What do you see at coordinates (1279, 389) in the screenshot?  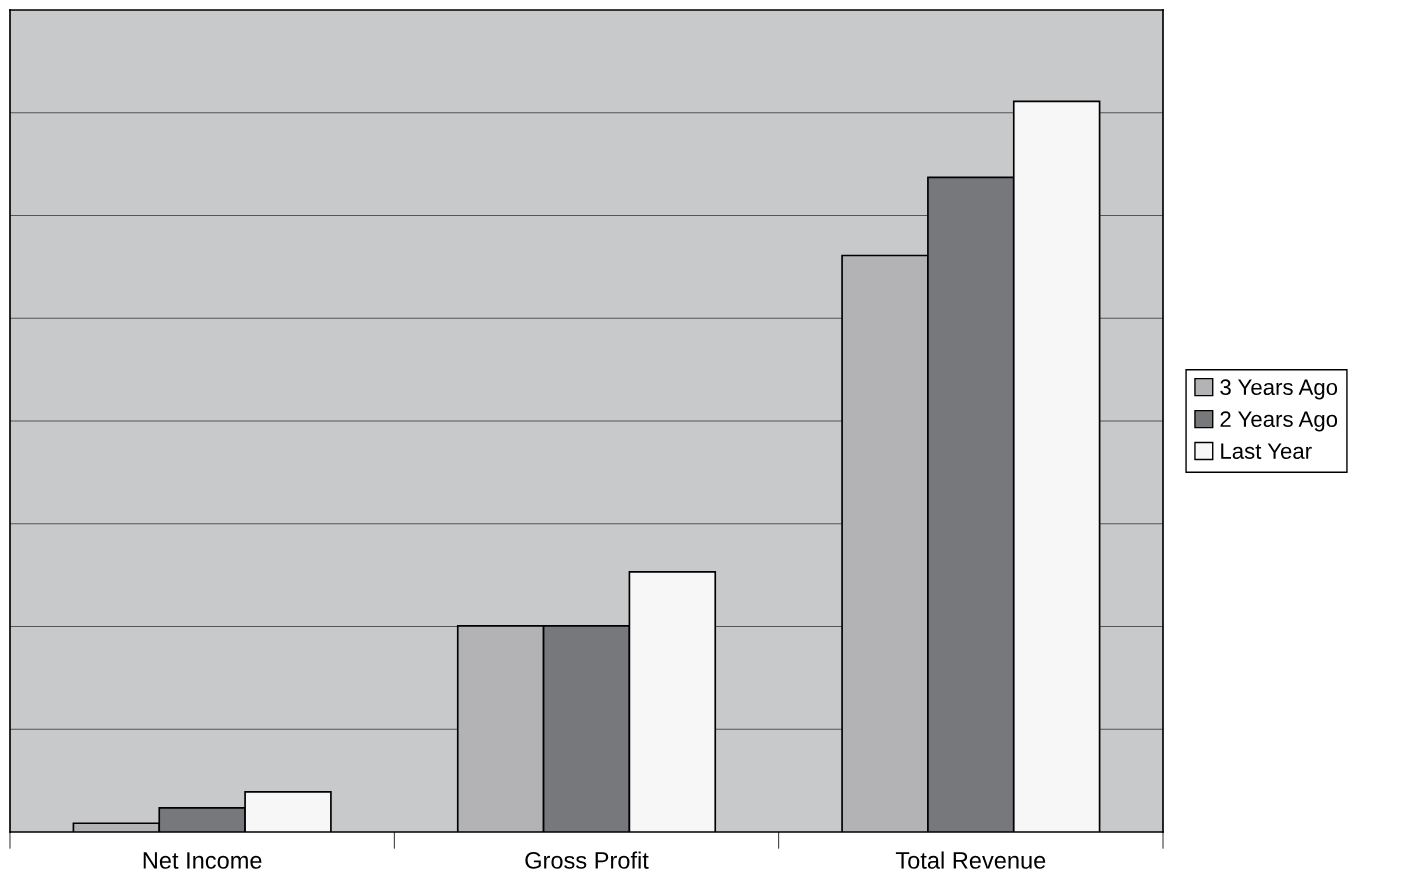 I see `legend-label: 3 Years Ago` at bounding box center [1279, 389].